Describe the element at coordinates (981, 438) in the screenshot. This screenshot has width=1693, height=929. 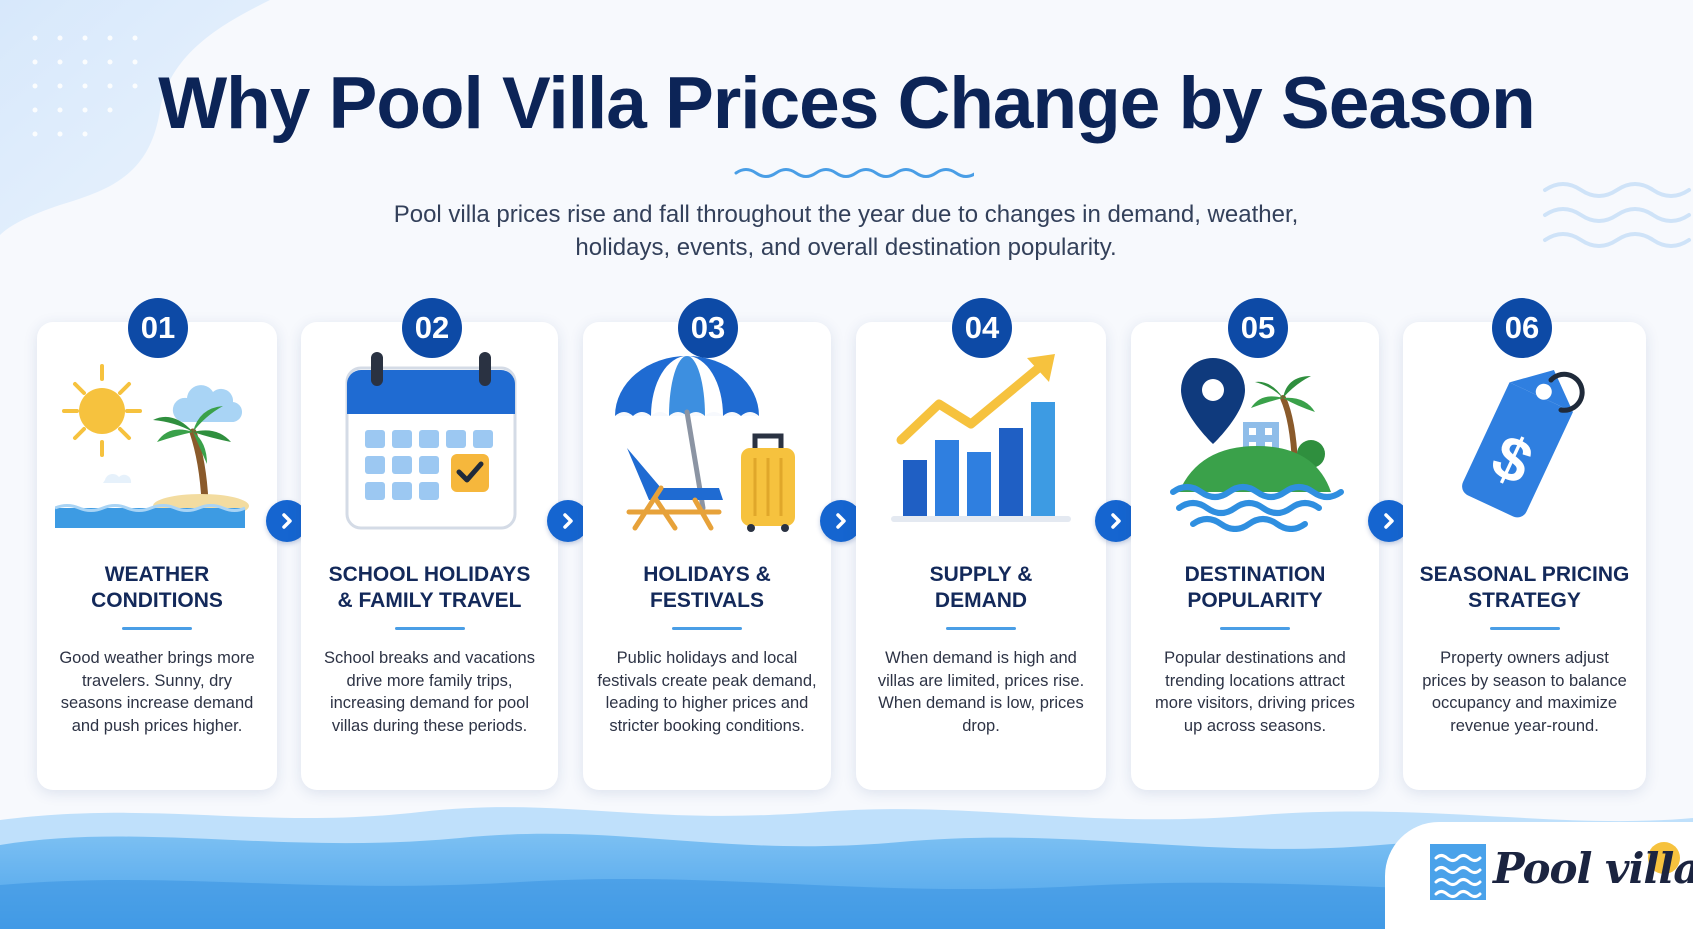
I see `growth-chart-icon` at that location.